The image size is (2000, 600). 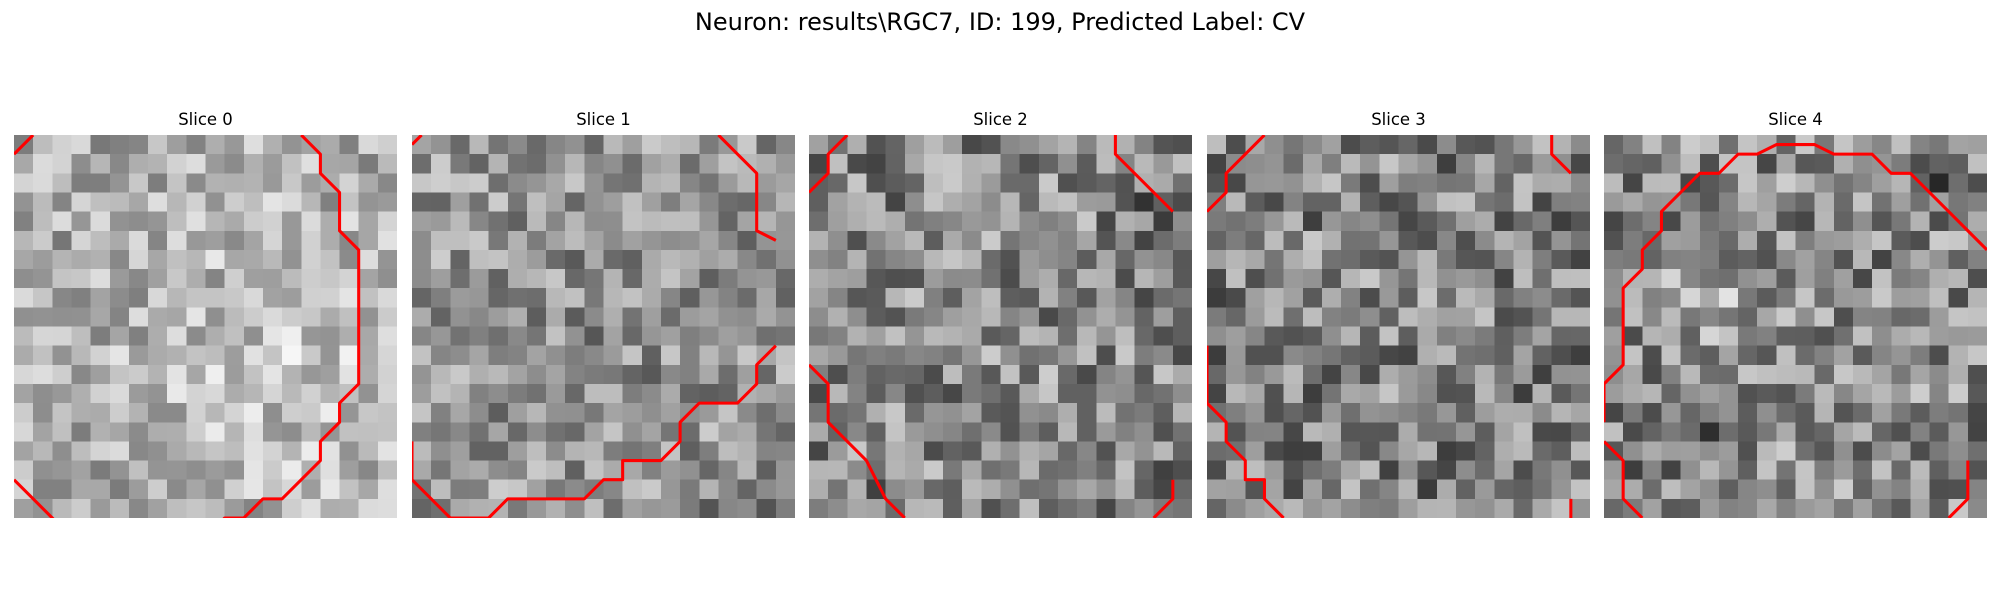 What do you see at coordinates (594, 431) in the screenshot?
I see `contour-line` at bounding box center [594, 431].